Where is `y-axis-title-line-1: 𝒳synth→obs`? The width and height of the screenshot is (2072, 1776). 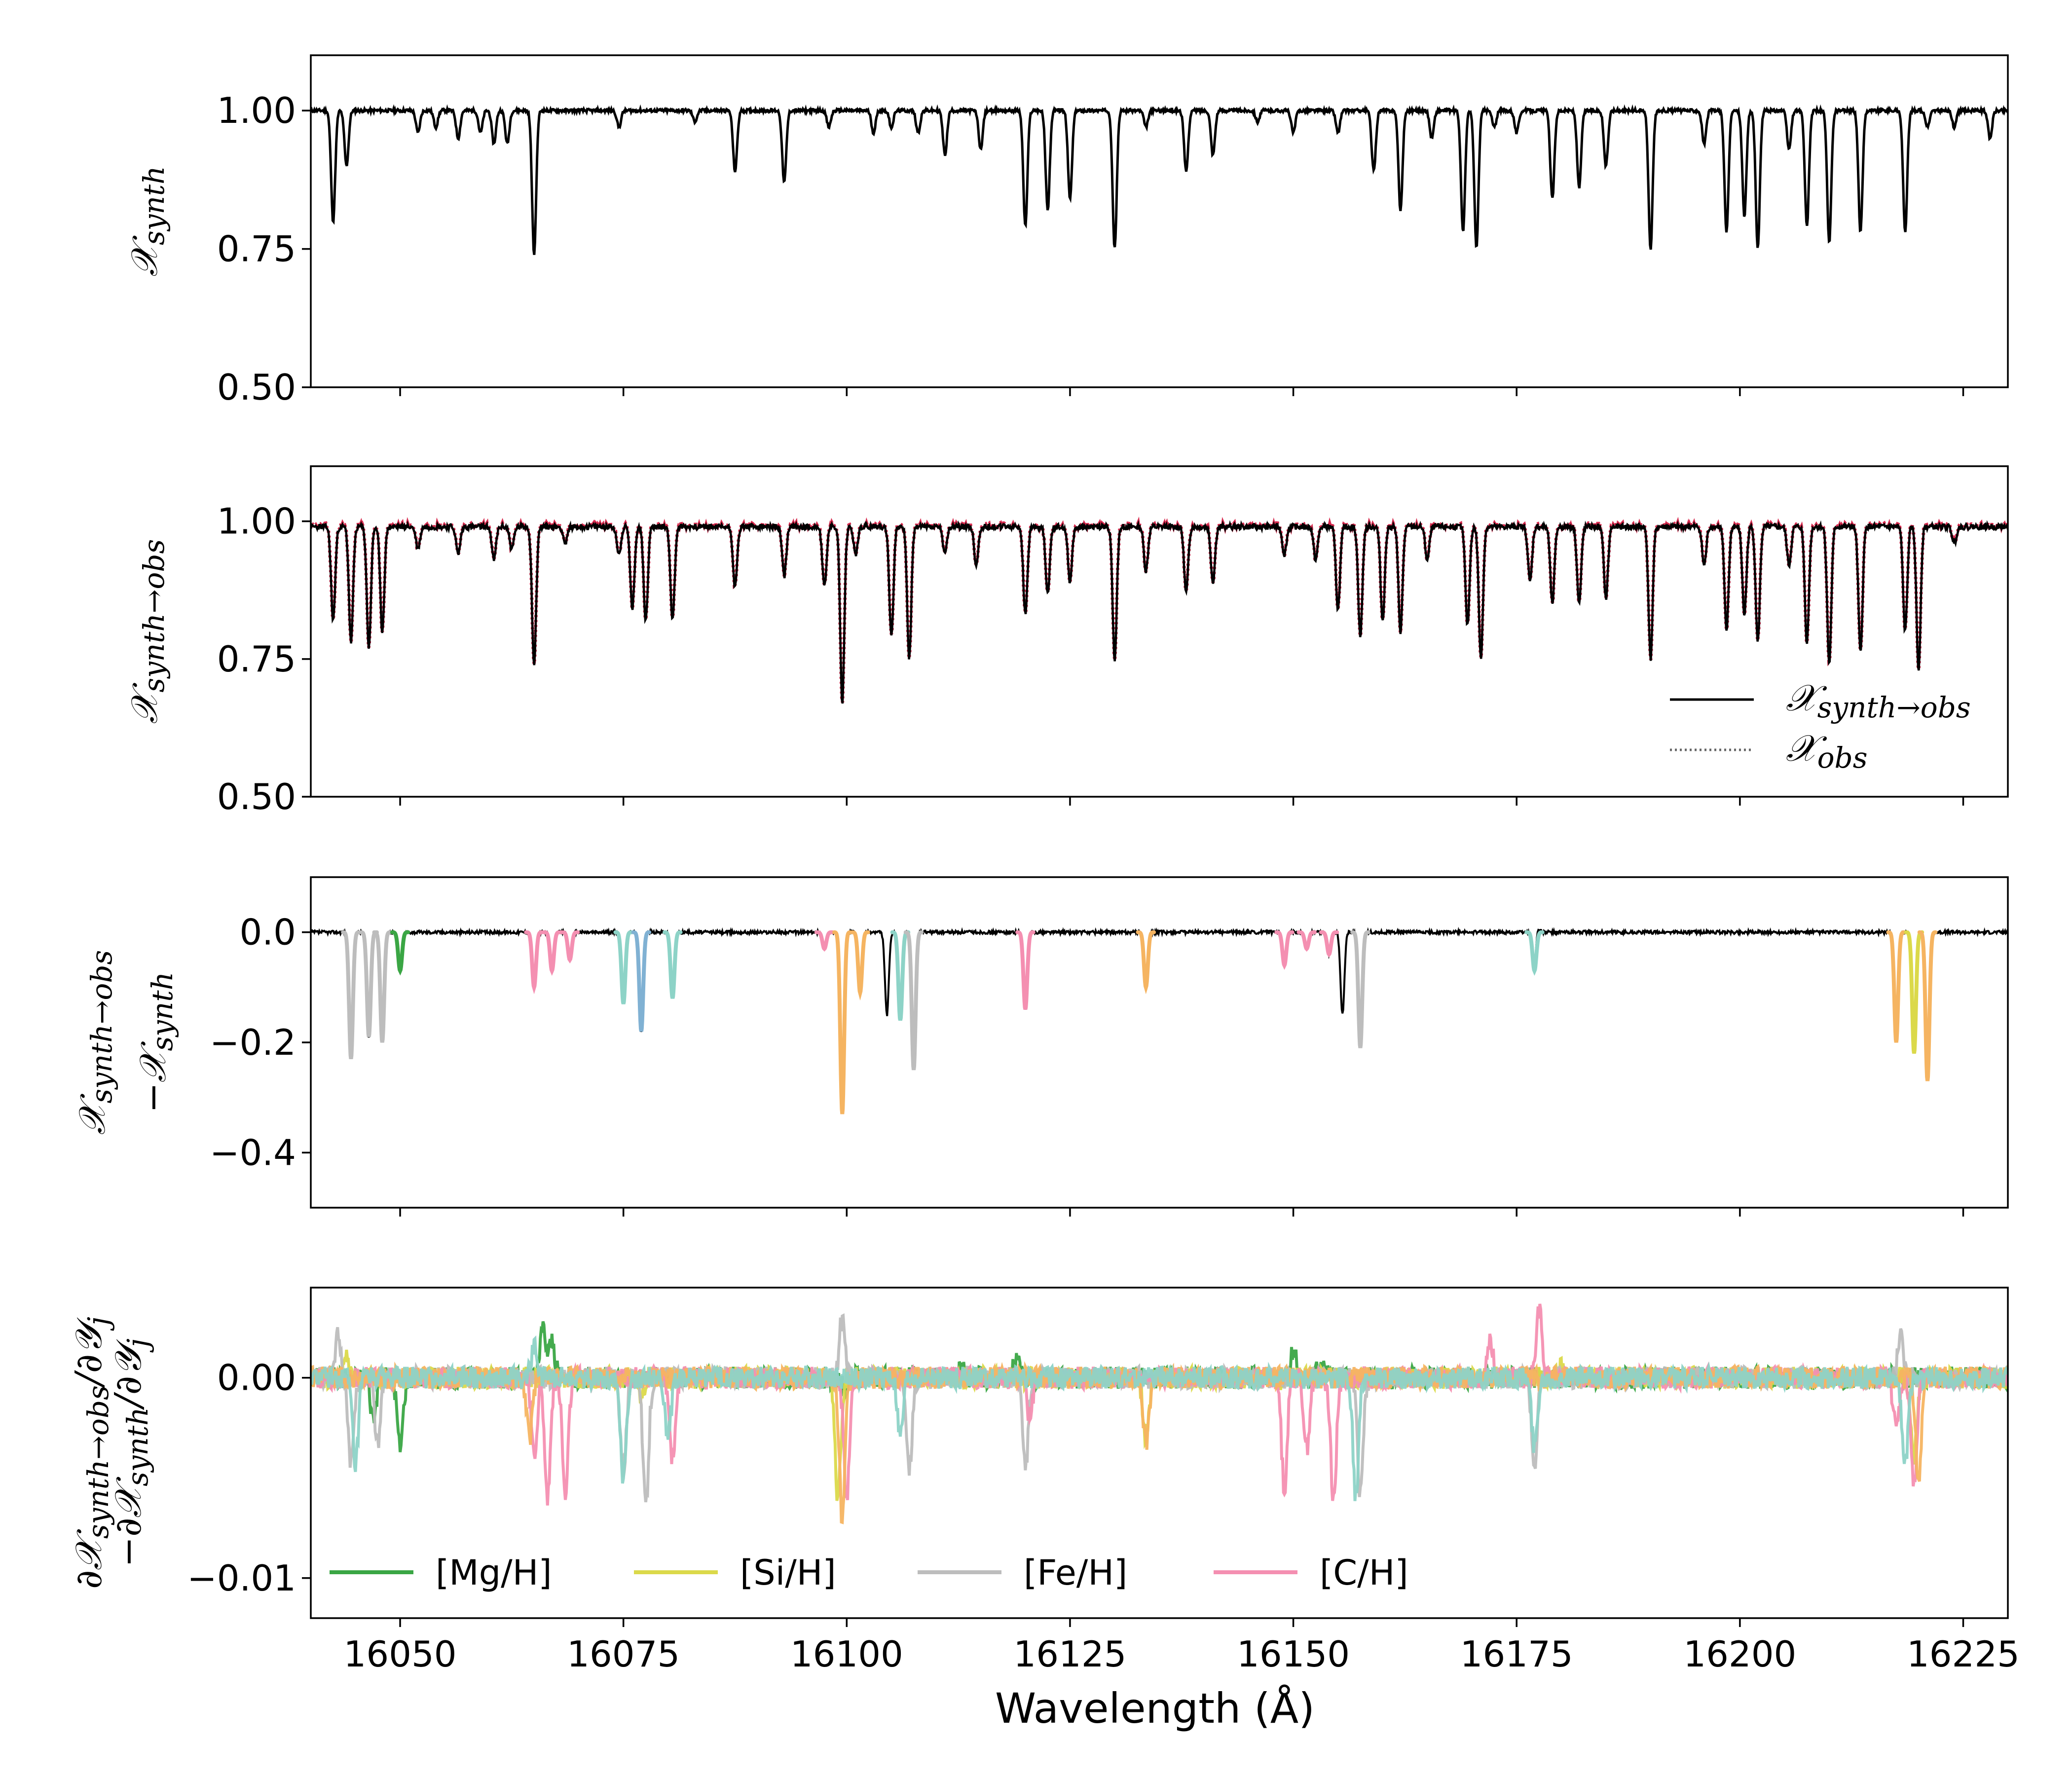 y-axis-title-line-1: 𝒳synth→obs is located at coordinates (94, 1042).